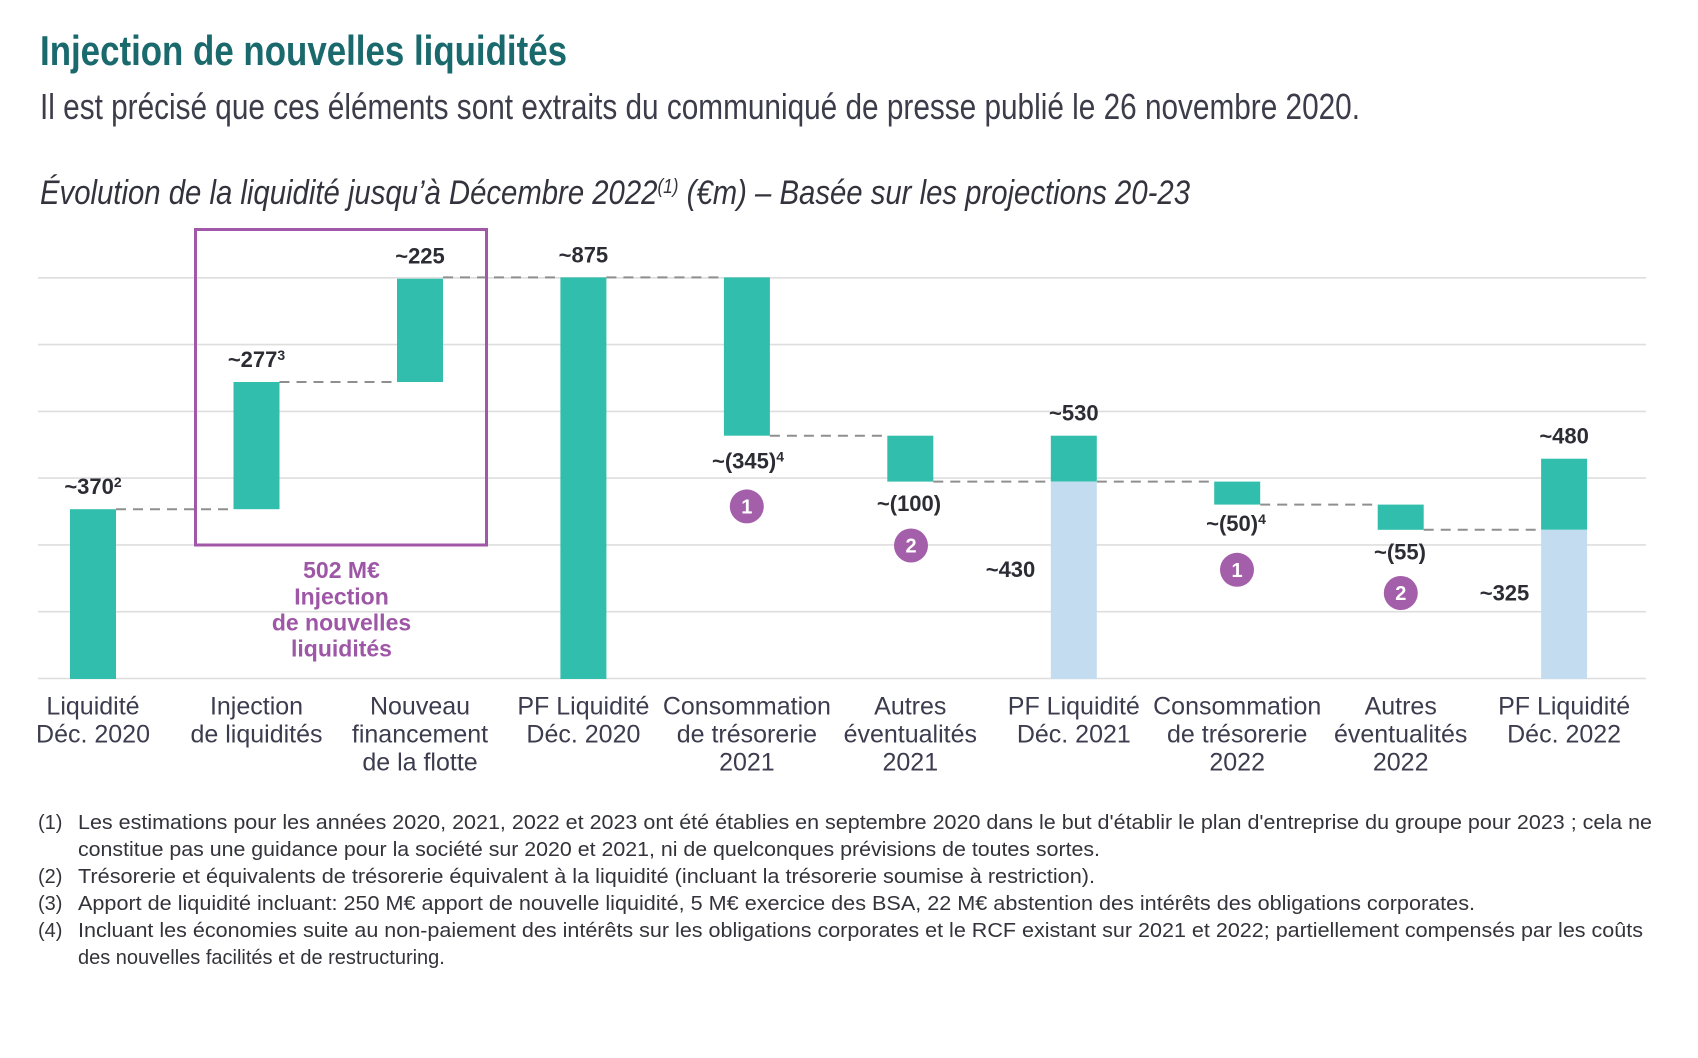 Image resolution: width=1698 pixels, height=1058 pixels. I want to click on svg-text: de nouvelles, so click(341, 623).